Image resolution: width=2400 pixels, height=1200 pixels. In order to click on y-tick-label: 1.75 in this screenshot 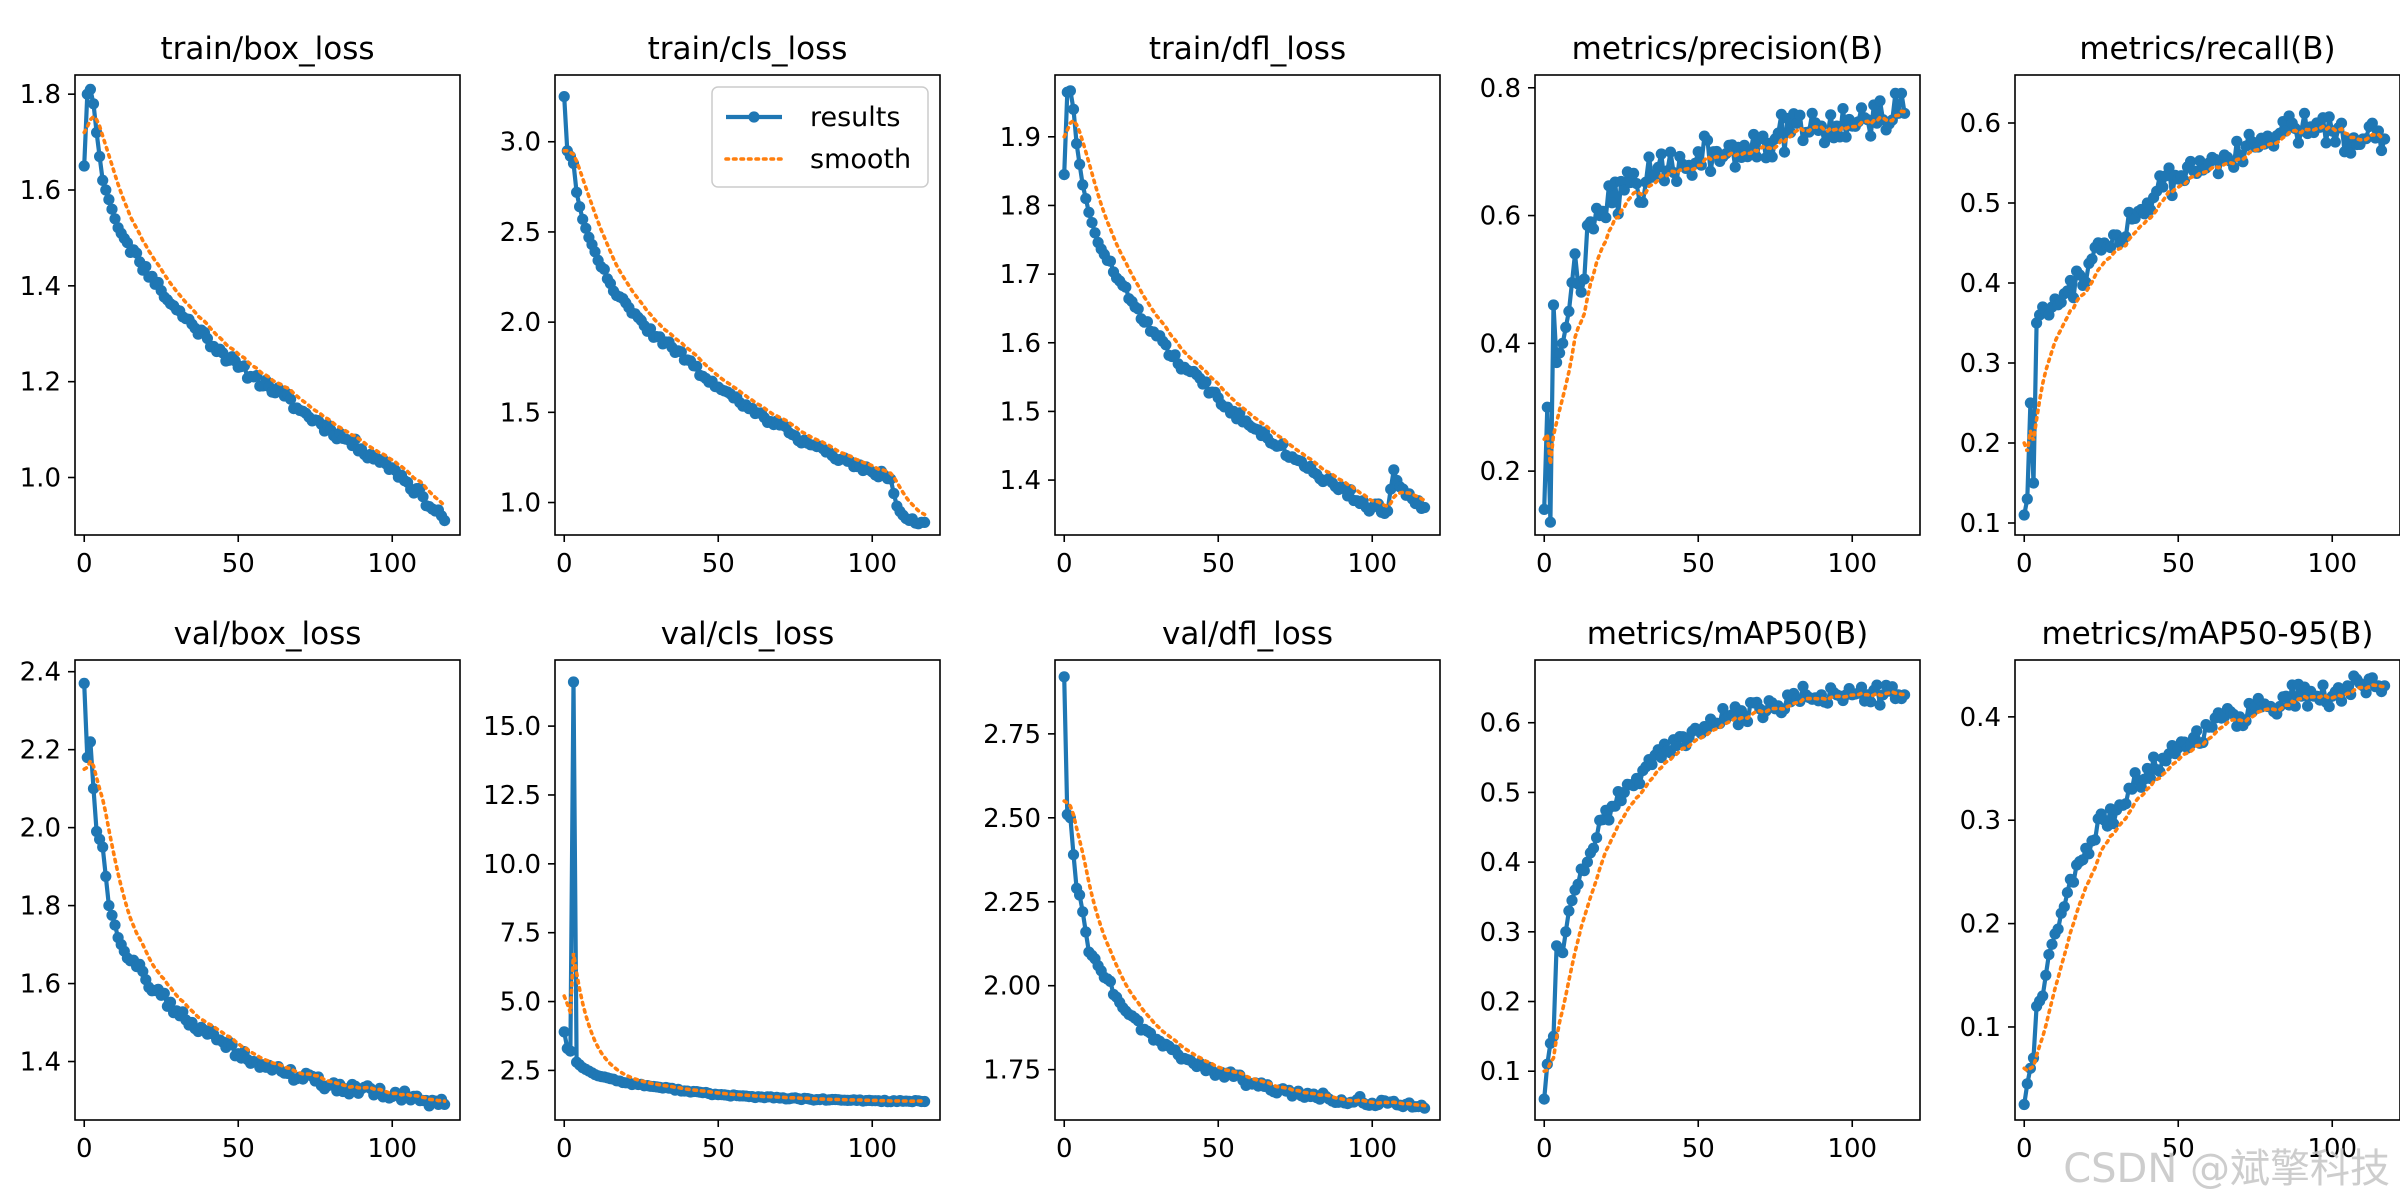, I will do `click(1012, 1071)`.